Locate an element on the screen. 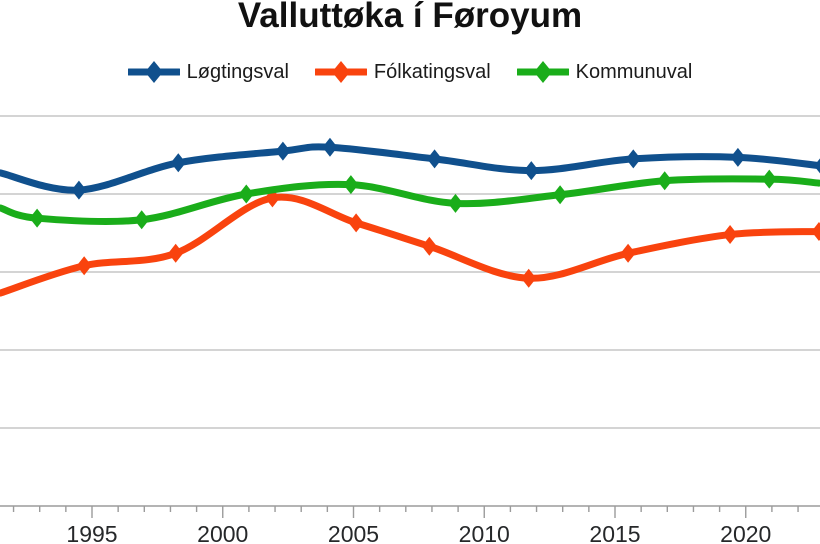  legend-item-folkatingsval: Fólkatingsval is located at coordinates (402, 72).